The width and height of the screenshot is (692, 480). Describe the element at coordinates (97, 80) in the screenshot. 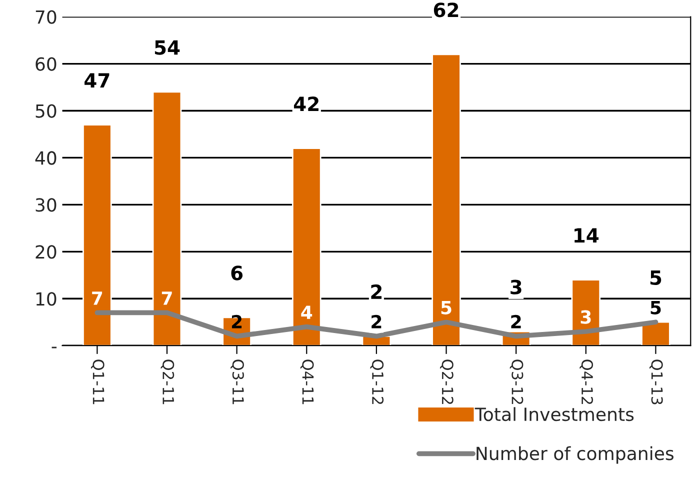

I see `data-label: 47` at that location.